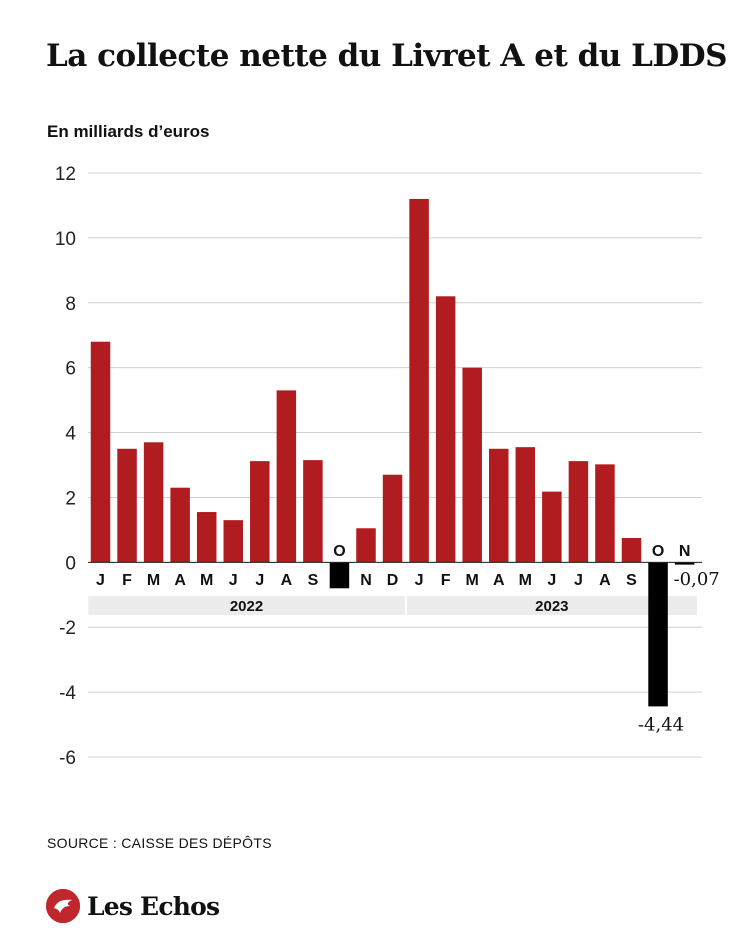 This screenshot has height=938, width=750. What do you see at coordinates (65, 174) in the screenshot?
I see `y-tick-label: 12` at bounding box center [65, 174].